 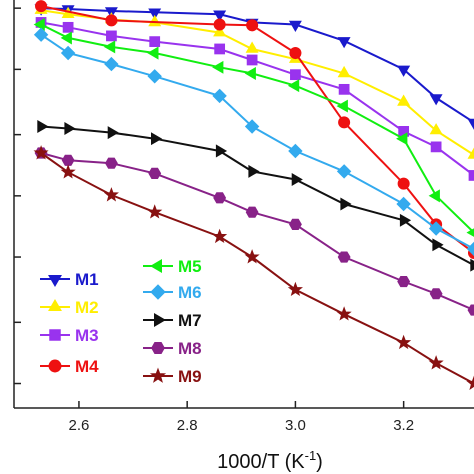 What do you see at coordinates (158, 292) in the screenshot?
I see `legend-marker-M6` at bounding box center [158, 292].